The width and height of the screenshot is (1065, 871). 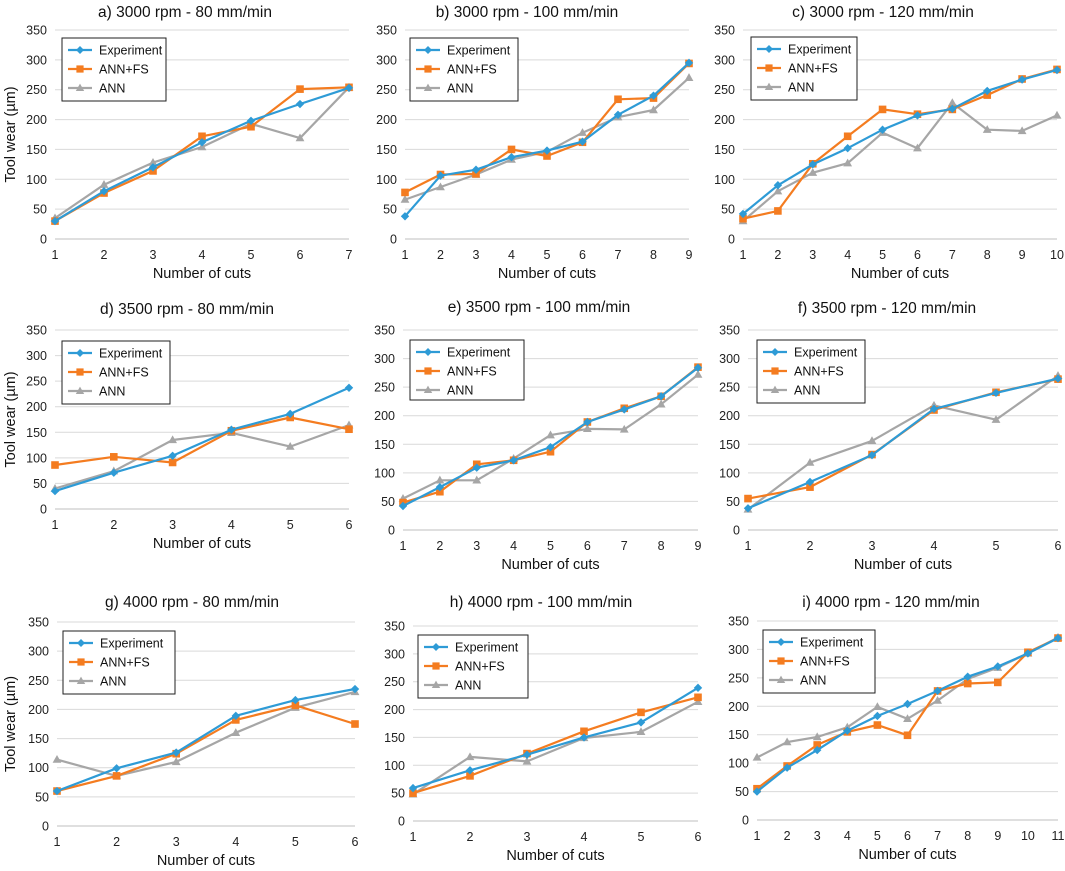 What do you see at coordinates (689, 255) in the screenshot?
I see `x-tick-label: 9` at bounding box center [689, 255].